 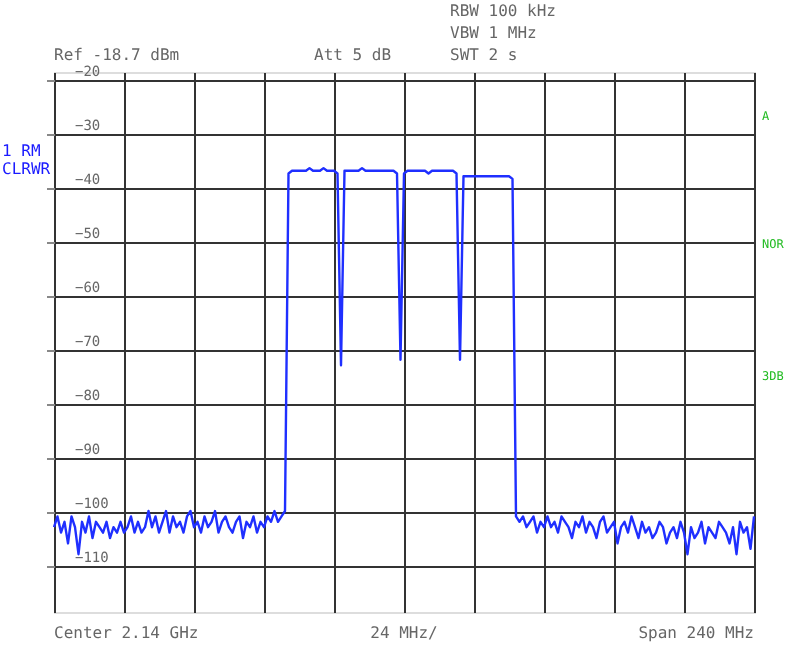 What do you see at coordinates (696, 633) in the screenshot?
I see `text: Span 240 MHz` at bounding box center [696, 633].